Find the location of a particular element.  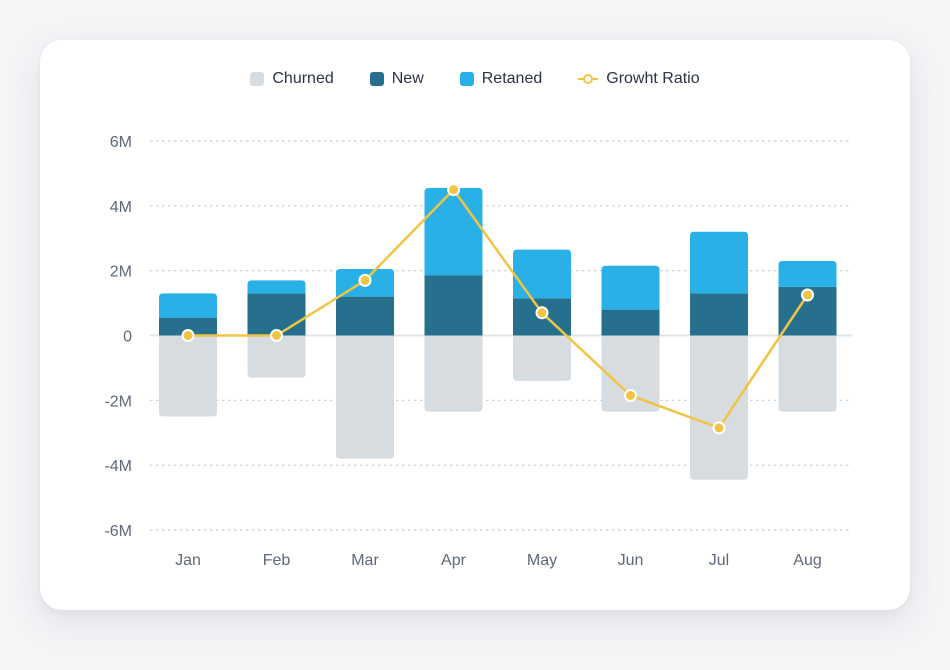

point-growht-ratio-apr is located at coordinates (453, 190).